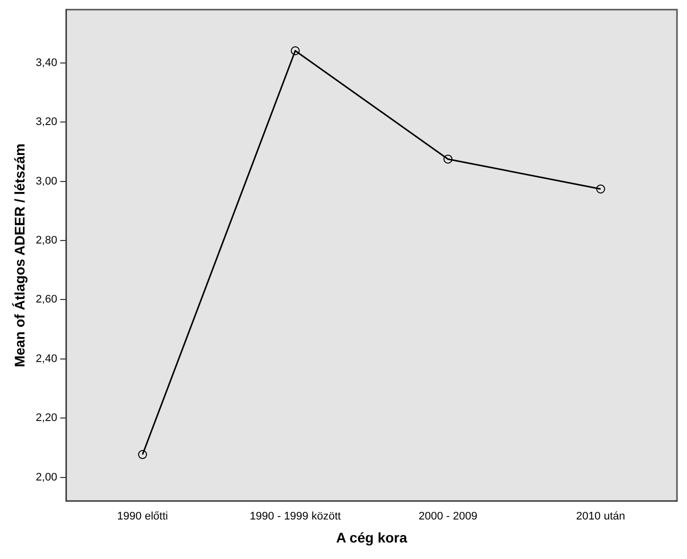 The width and height of the screenshot is (687, 559). I want to click on y-tick-label: 2,40, so click(47, 358).